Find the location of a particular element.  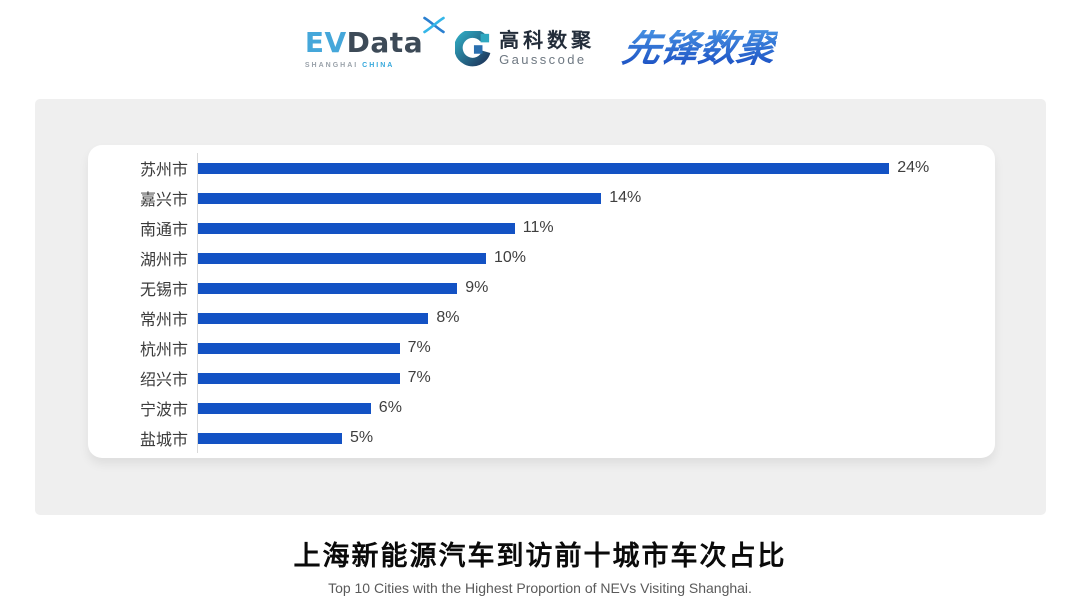

logo-header: EVData SHANGHAI CHINA 高科数聚 Gausscode is located at coordinates (540, 43).